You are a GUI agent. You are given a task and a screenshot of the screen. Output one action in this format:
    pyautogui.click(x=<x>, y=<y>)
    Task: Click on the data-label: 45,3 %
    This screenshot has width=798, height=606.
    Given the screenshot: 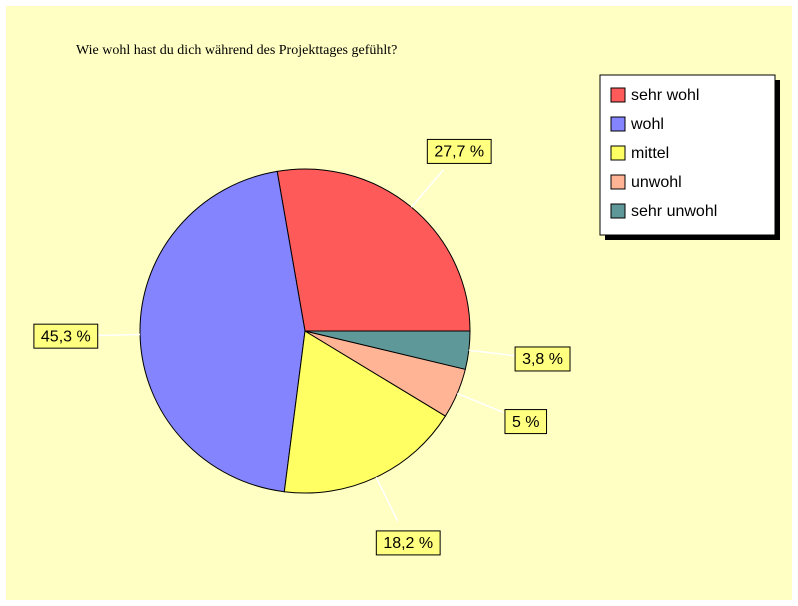 What is the action you would take?
    pyautogui.click(x=66, y=336)
    